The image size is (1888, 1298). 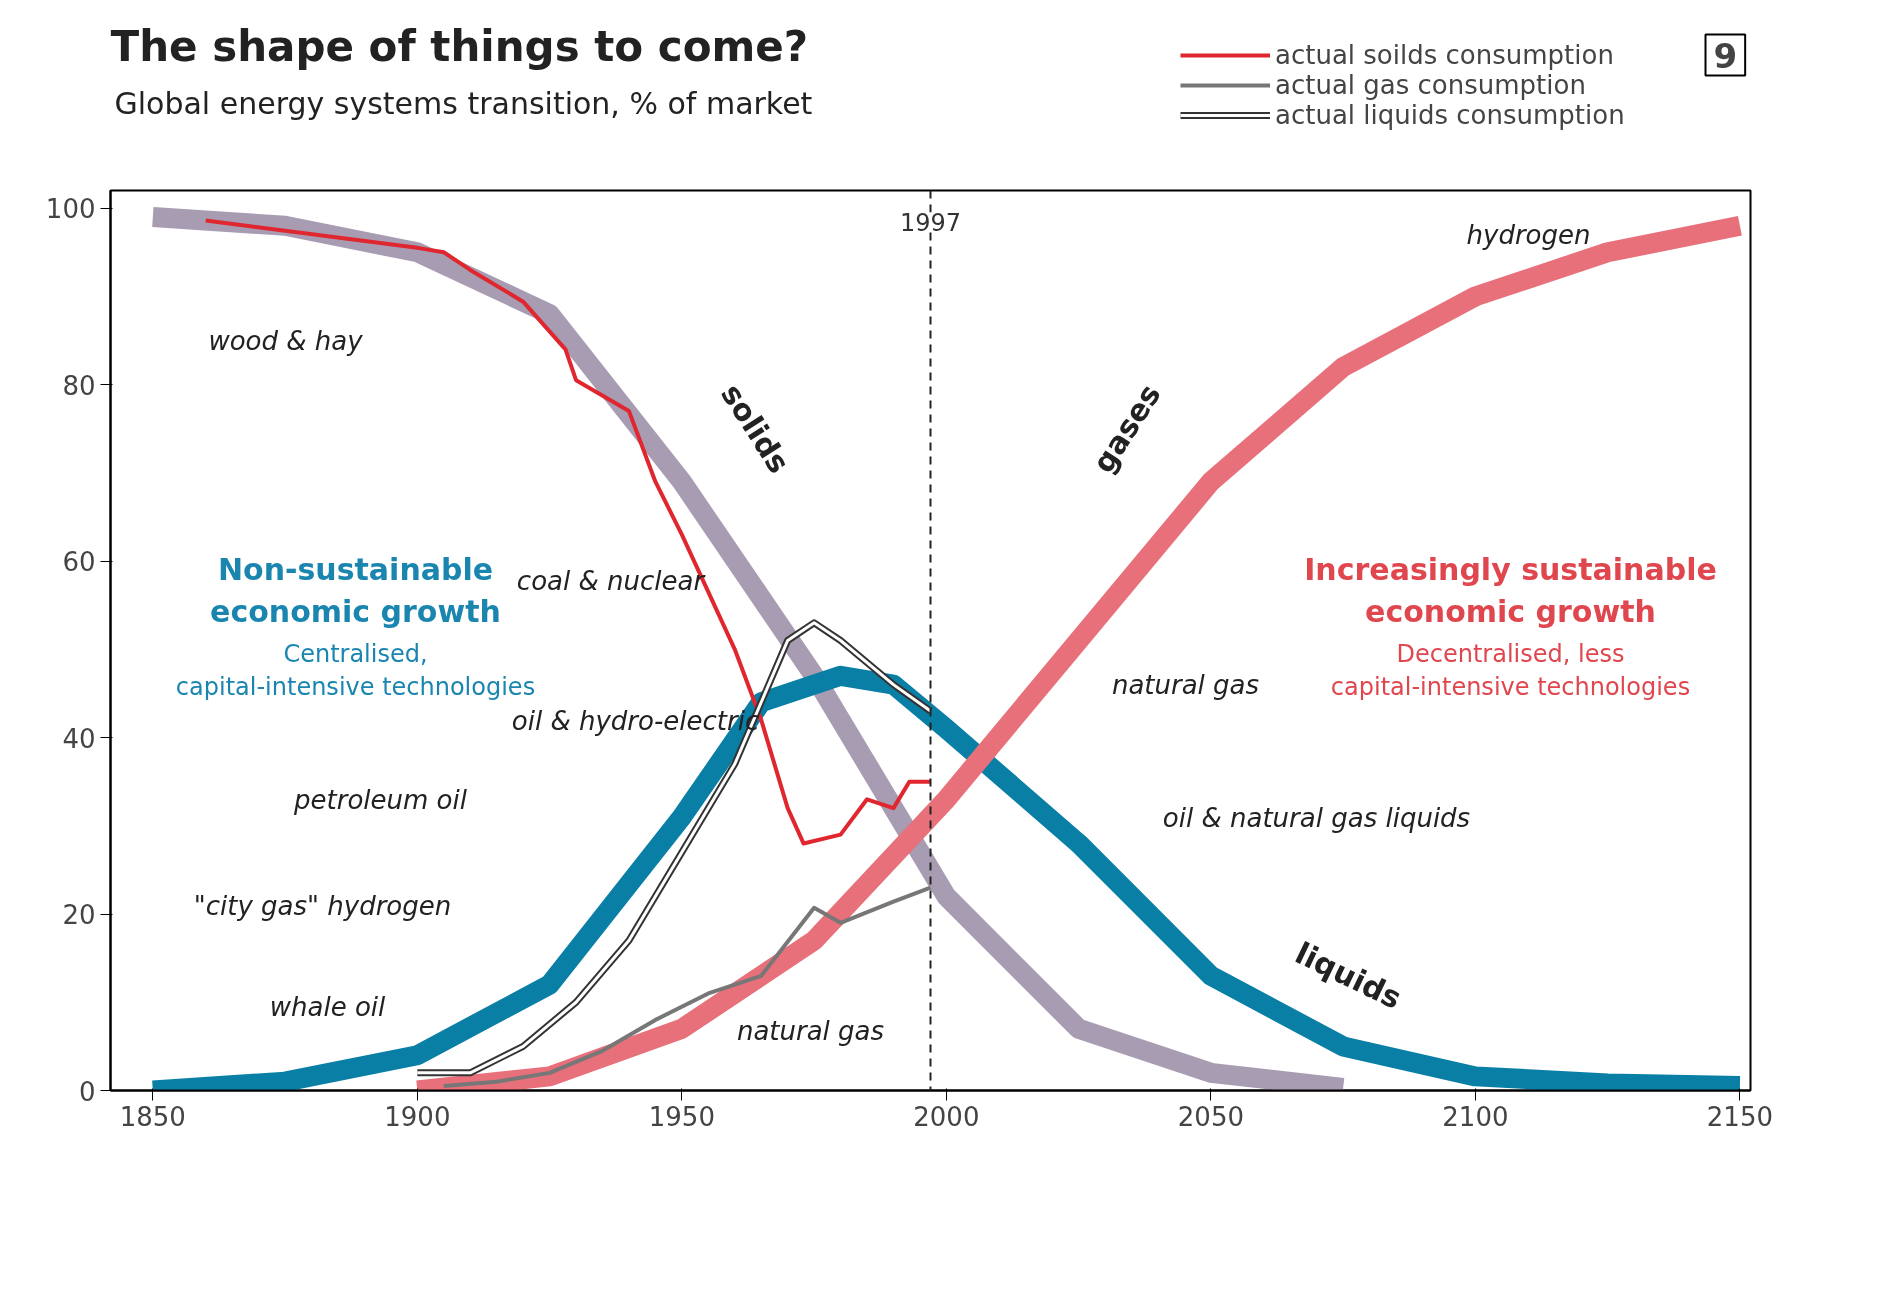 What do you see at coordinates (152, 1116) in the screenshot?
I see `x-tick-label: 1850` at bounding box center [152, 1116].